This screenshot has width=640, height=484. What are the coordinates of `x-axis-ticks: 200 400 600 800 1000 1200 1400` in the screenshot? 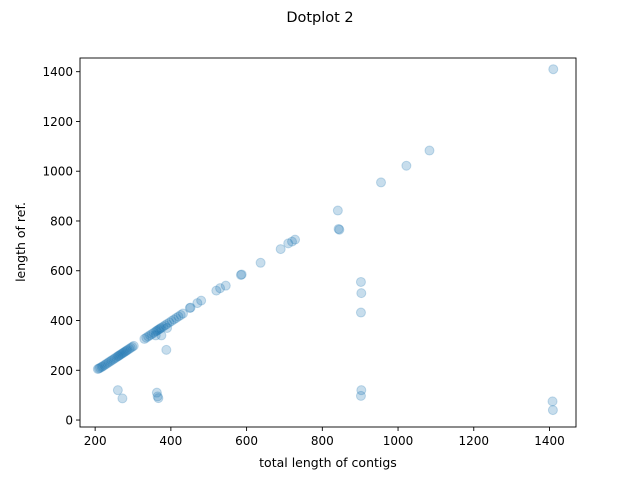 It's located at (324, 437).